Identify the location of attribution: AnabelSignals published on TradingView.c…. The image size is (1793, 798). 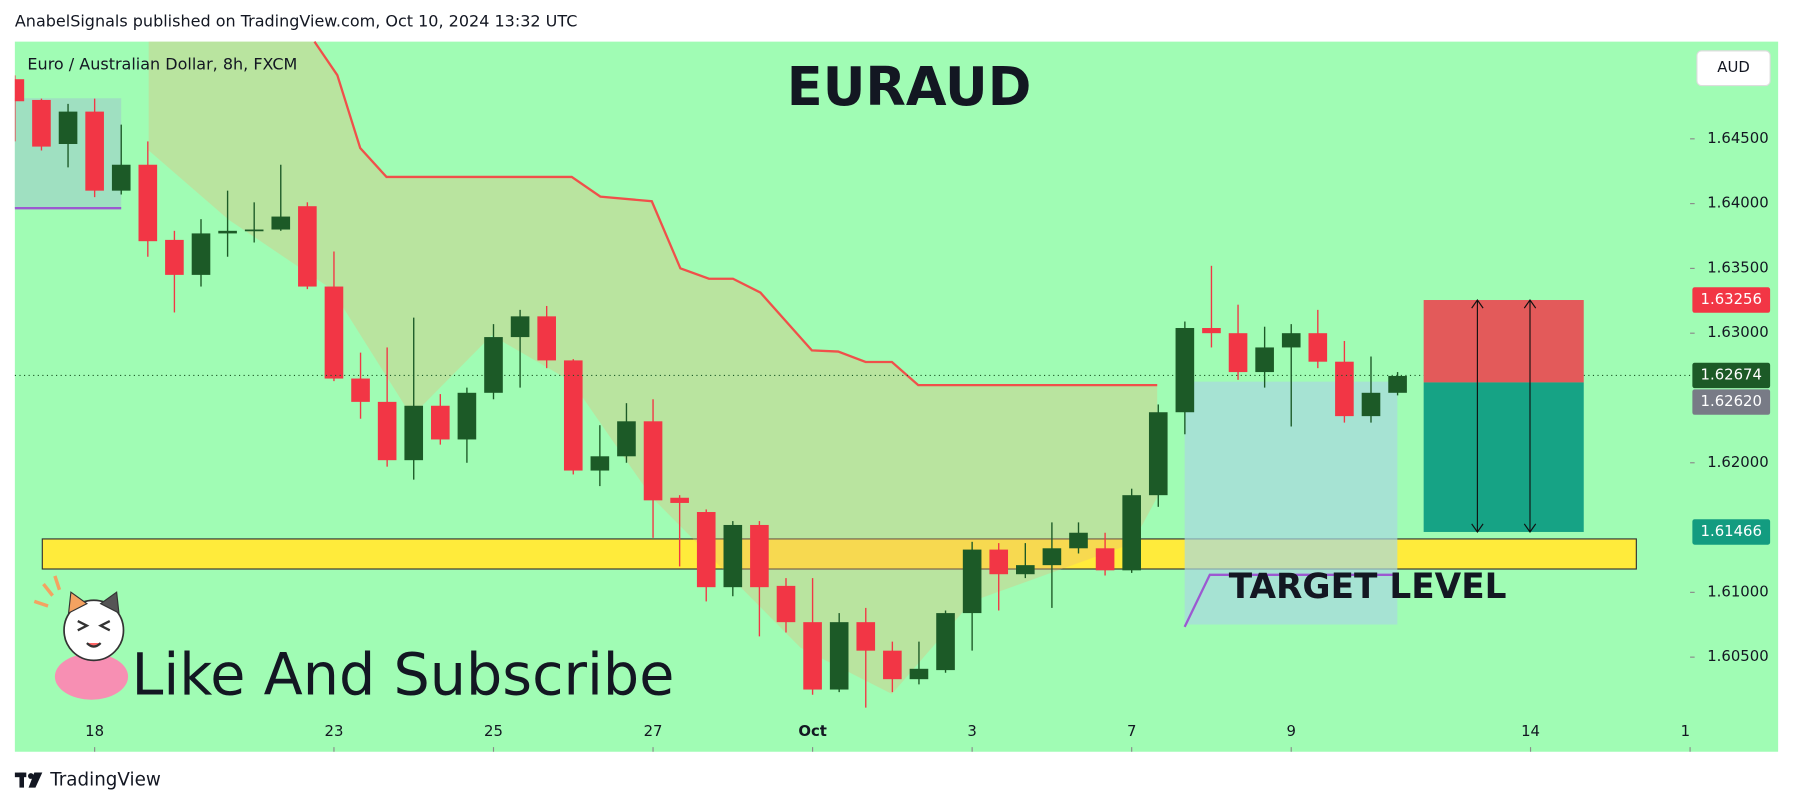
(296, 20).